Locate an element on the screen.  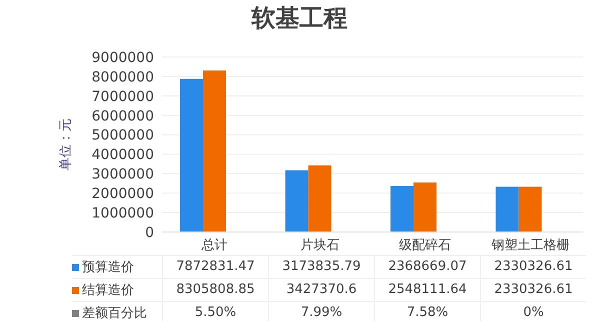
data-label: 3173835.79 is located at coordinates (321, 267).